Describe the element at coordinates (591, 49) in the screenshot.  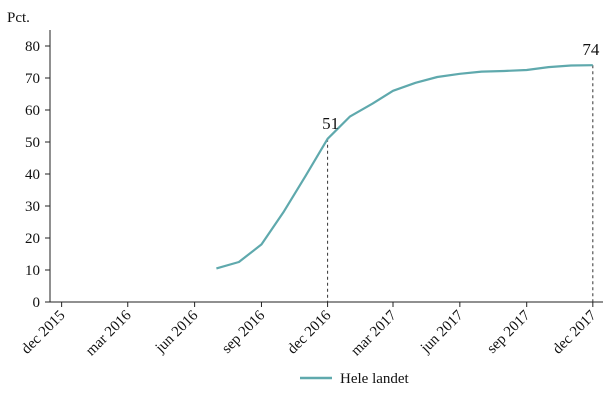
I see `annotation-label: 74` at that location.